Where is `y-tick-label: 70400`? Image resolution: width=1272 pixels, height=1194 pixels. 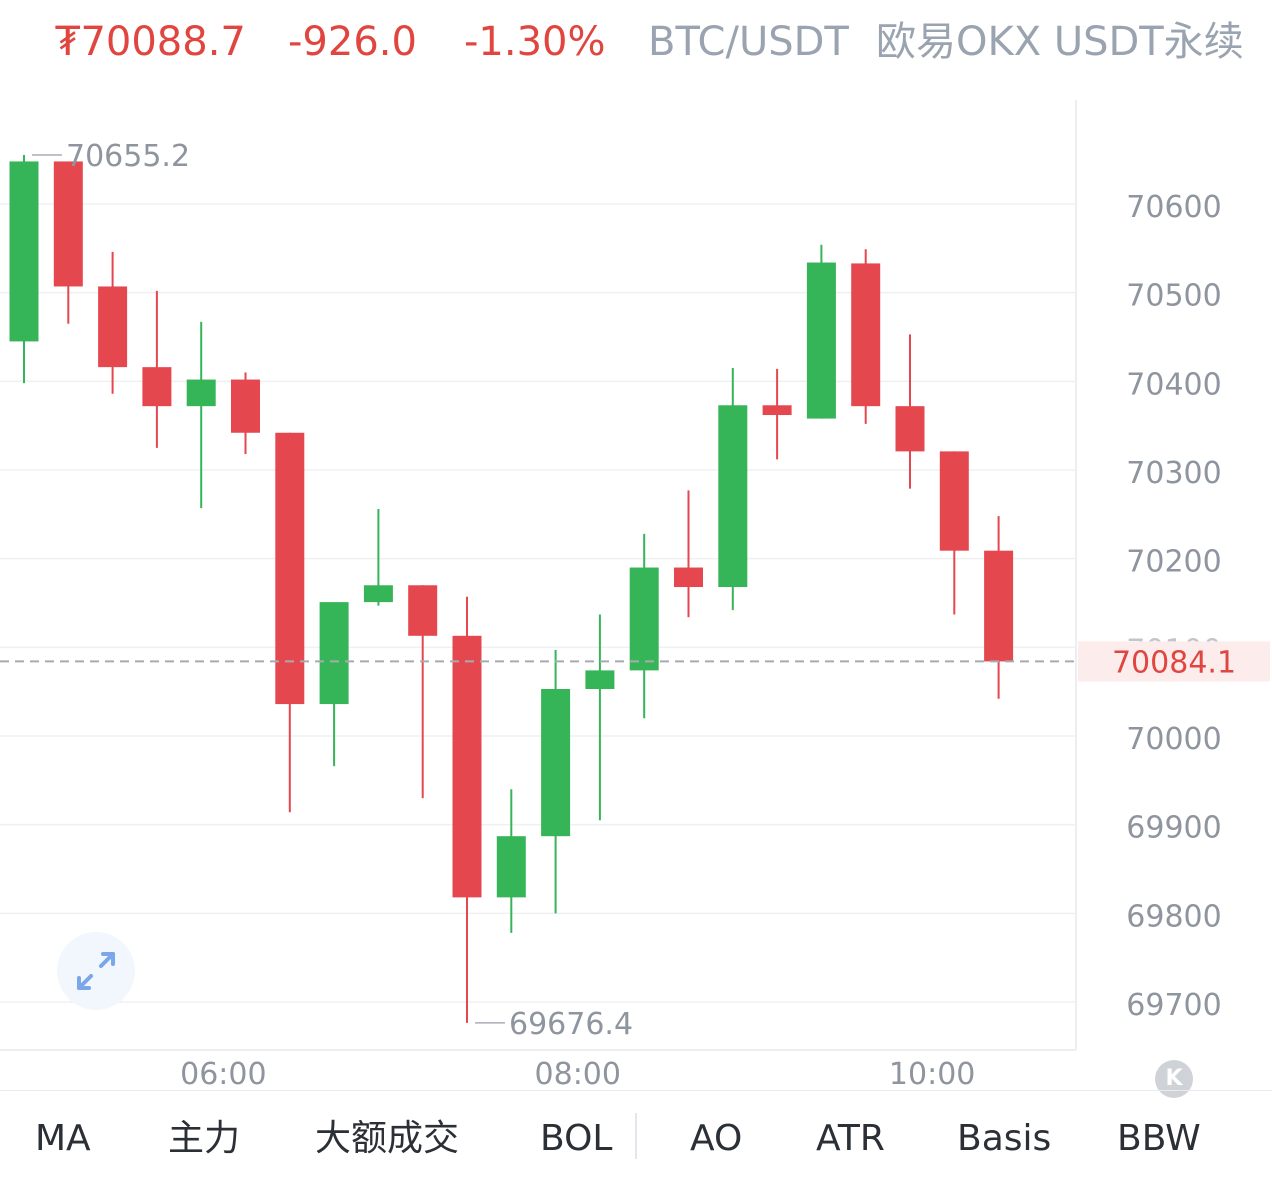
y-tick-label: 70400 is located at coordinates (1173, 384).